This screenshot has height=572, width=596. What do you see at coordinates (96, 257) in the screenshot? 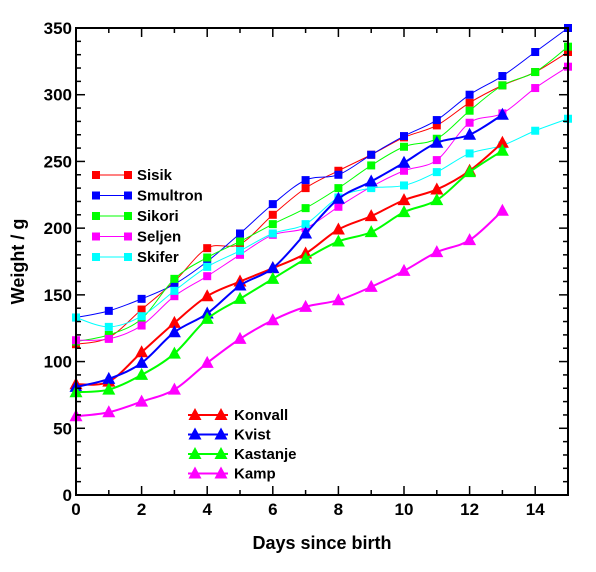
I see `legend-marker-skifer` at bounding box center [96, 257].